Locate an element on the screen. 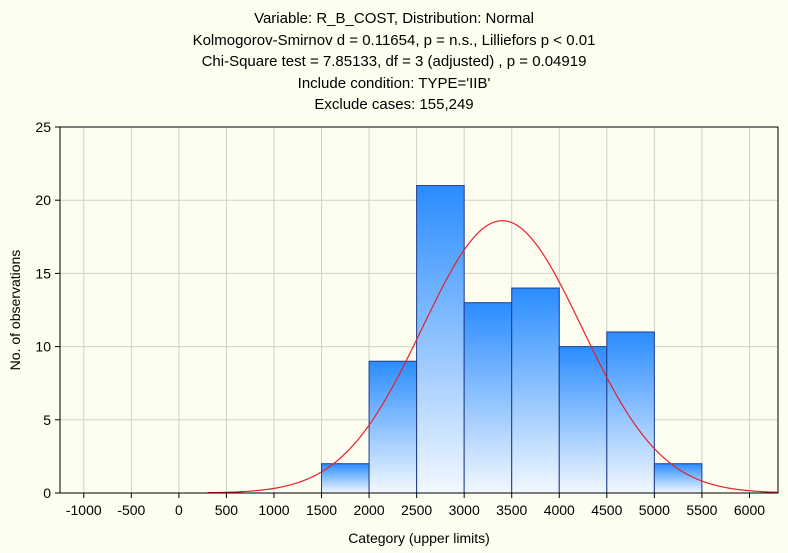 This screenshot has height=553, width=788. title-line-variable: Variable: R_B_COST, Distribution: Normal is located at coordinates (394, 18).